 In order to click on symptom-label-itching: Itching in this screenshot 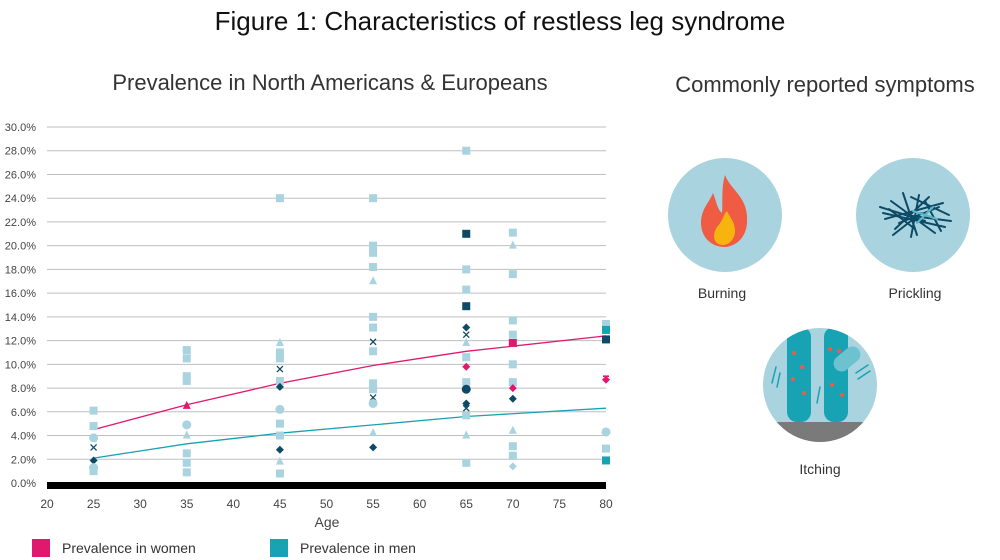, I will do `click(820, 469)`.